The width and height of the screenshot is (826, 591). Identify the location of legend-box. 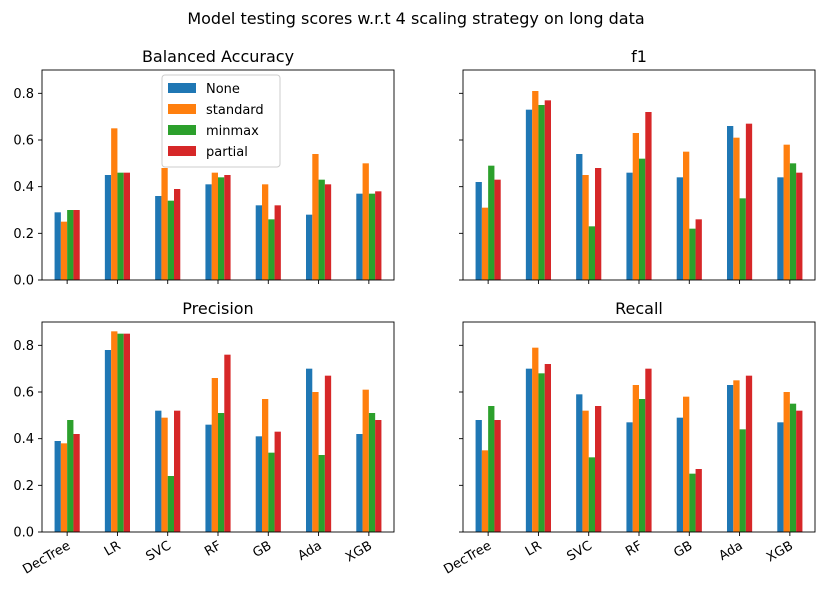
(221, 121).